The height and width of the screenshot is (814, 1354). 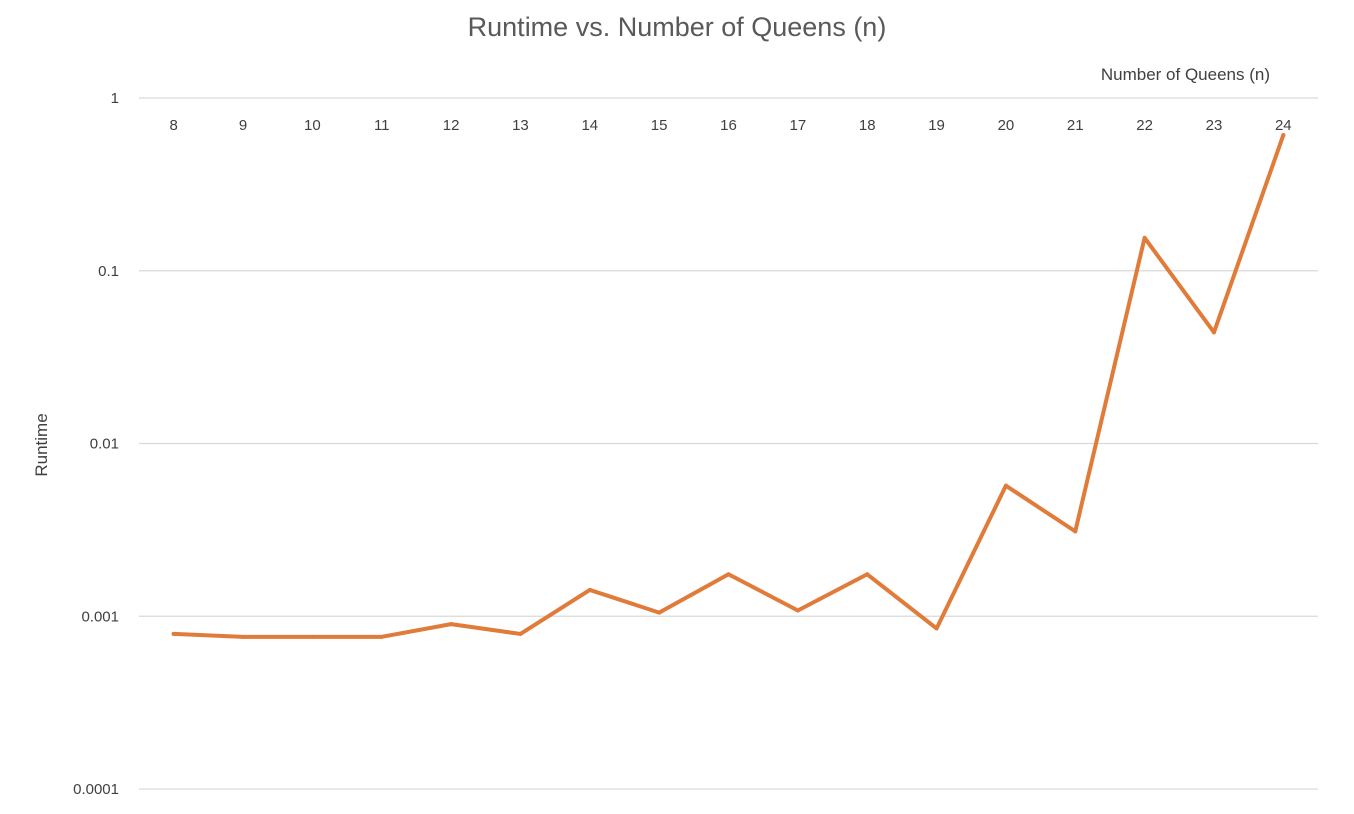 What do you see at coordinates (1185, 74) in the screenshot?
I see `x-axis-title: Number of Queens (n)` at bounding box center [1185, 74].